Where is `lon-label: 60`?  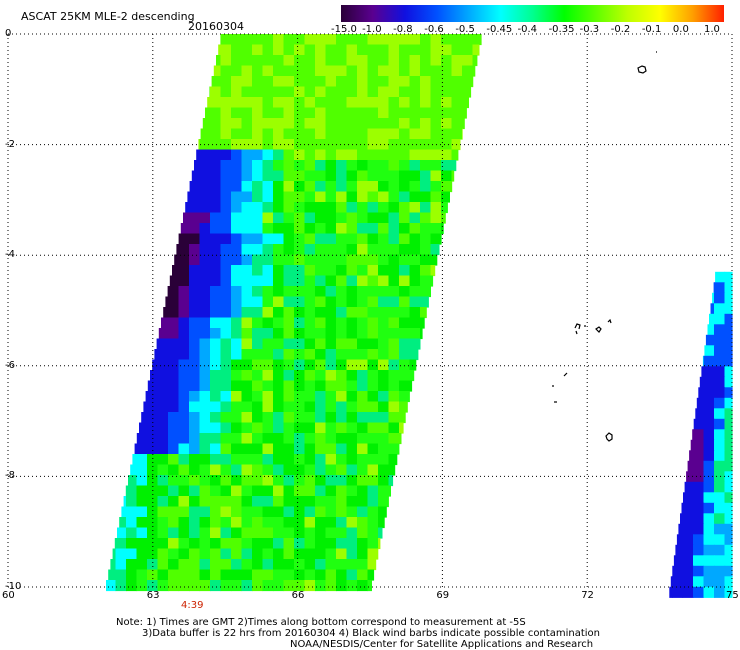
lon-label: 60 is located at coordinates (8, 595).